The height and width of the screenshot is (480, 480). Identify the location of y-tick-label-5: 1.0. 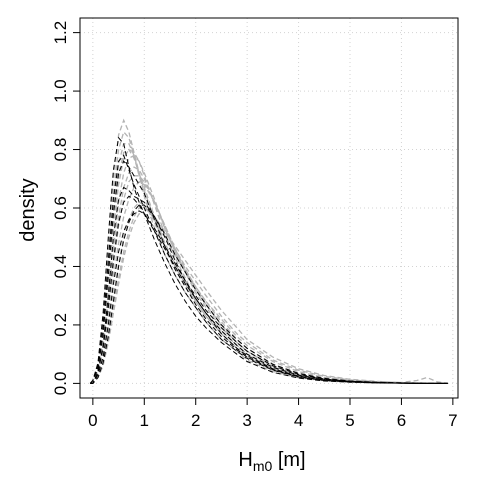
(60, 91).